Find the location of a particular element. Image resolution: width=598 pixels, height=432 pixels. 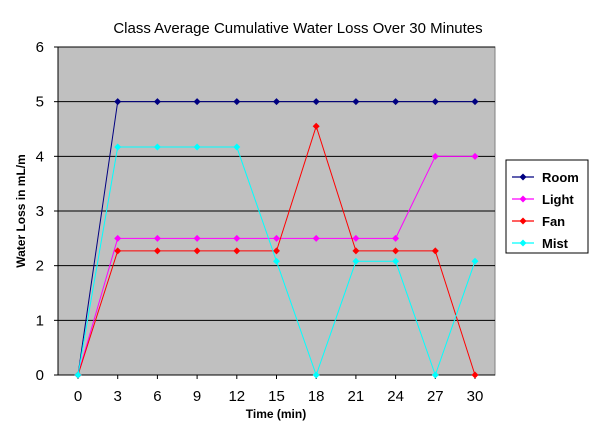

legend-label-mist: Mist is located at coordinates (555, 243).